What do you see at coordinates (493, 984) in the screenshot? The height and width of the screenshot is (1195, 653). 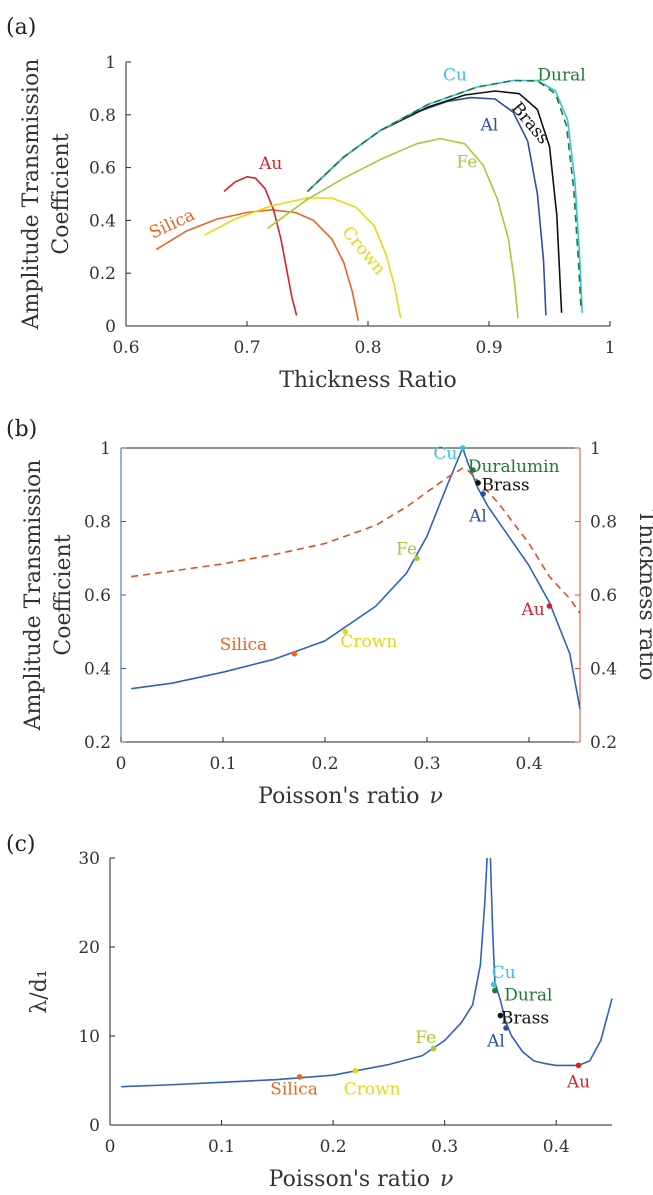 I see `data-point-cu` at bounding box center [493, 984].